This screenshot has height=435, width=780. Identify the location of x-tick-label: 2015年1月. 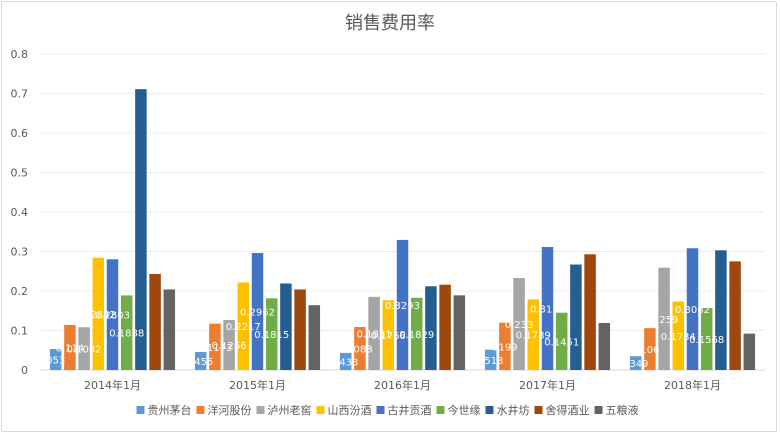
(257, 385).